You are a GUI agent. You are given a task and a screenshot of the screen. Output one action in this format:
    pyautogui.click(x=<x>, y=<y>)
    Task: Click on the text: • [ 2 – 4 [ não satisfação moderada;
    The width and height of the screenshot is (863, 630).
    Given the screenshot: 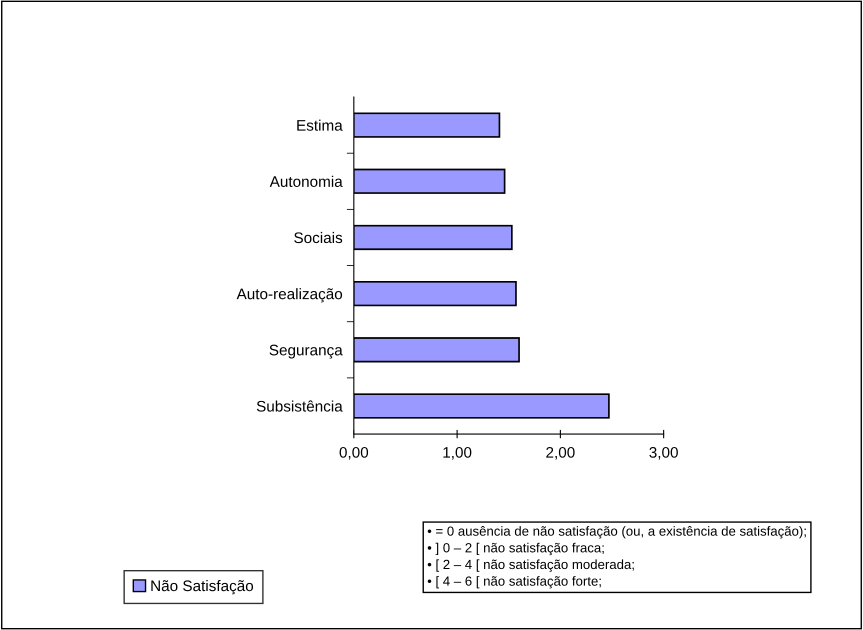 What is the action you would take?
    pyautogui.click(x=531, y=565)
    